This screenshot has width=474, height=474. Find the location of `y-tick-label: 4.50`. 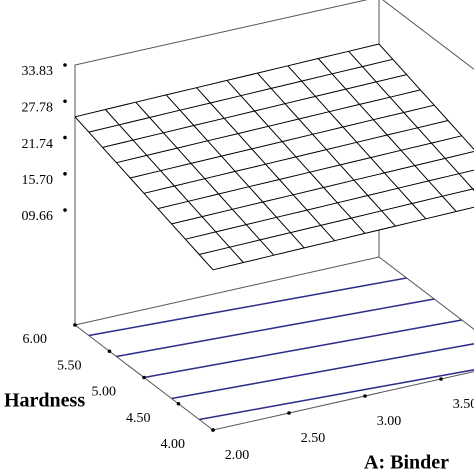

y-tick-label: 4.50 is located at coordinates (138, 418).